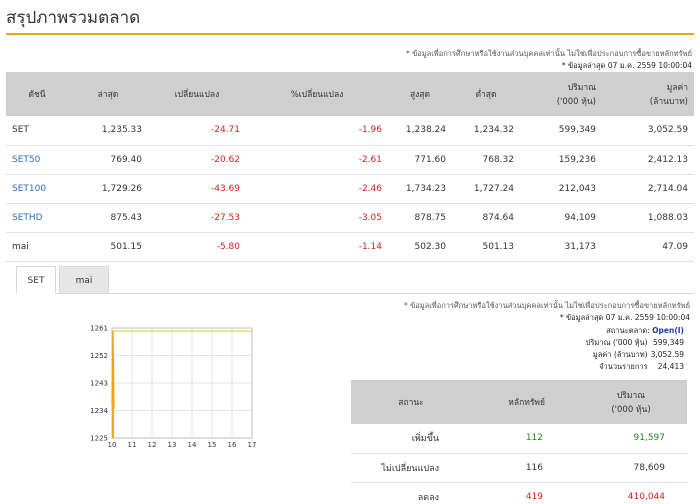 The width and height of the screenshot is (700, 504). Describe the element at coordinates (317, 218) in the screenshot. I see `cell-pct-change: -3.05` at that location.